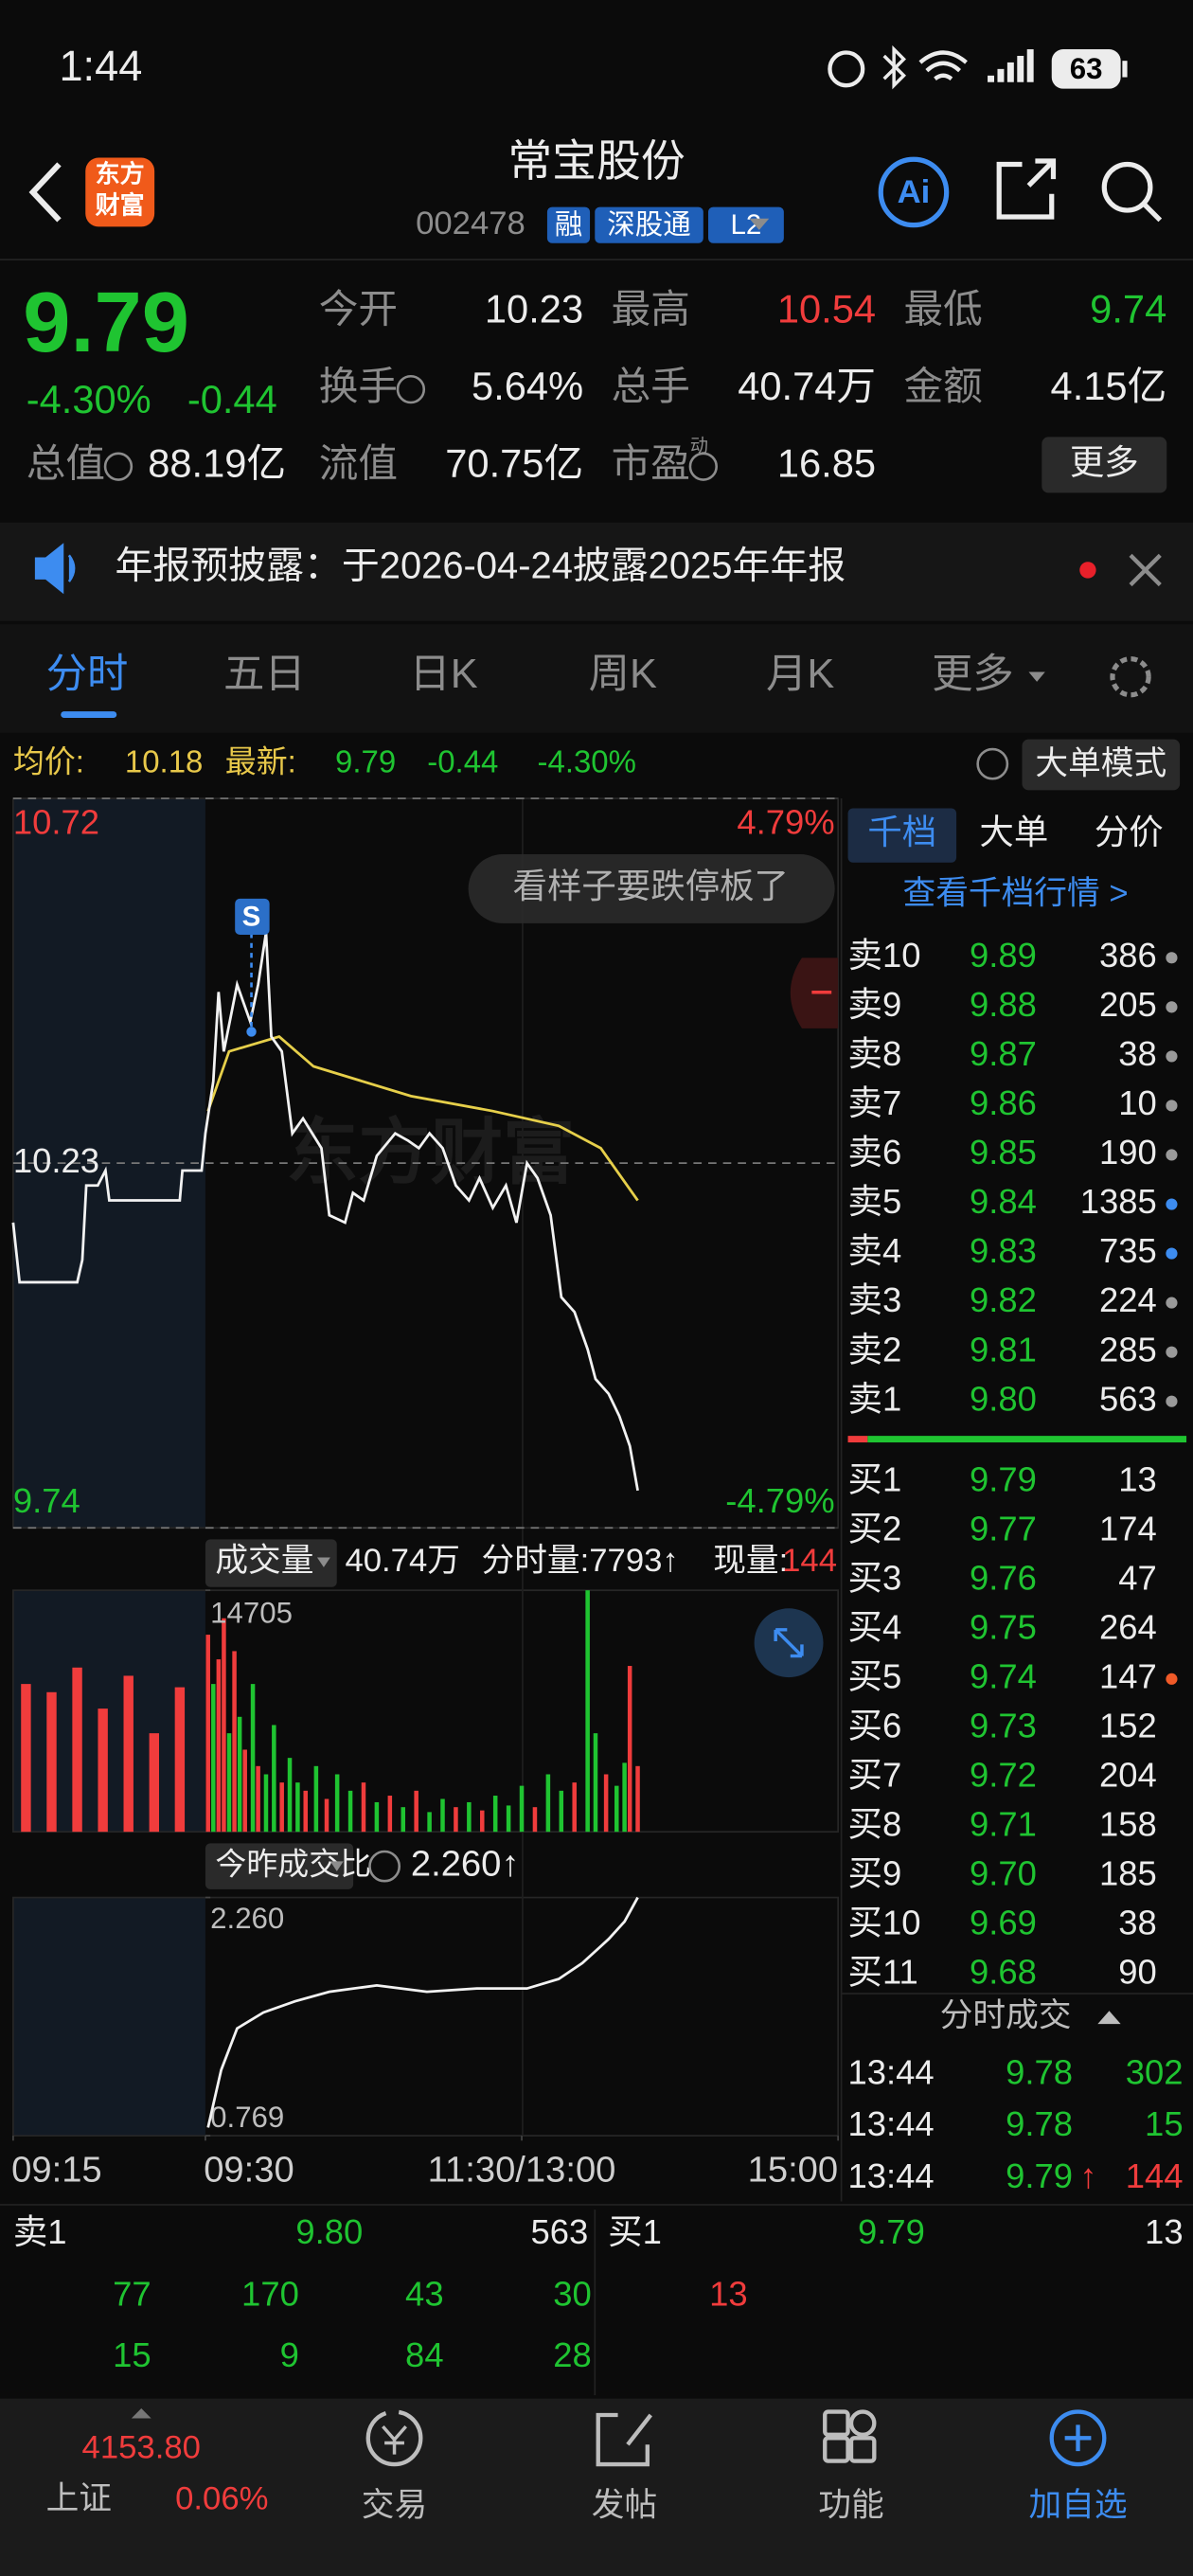 The height and width of the screenshot is (2576, 1193). I want to click on price-line, so click(325, 1212).